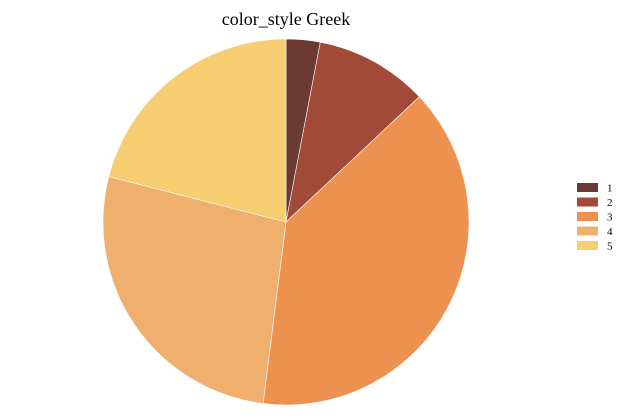  Describe the element at coordinates (610, 247) in the screenshot. I see `legend-label-5: 5` at that location.